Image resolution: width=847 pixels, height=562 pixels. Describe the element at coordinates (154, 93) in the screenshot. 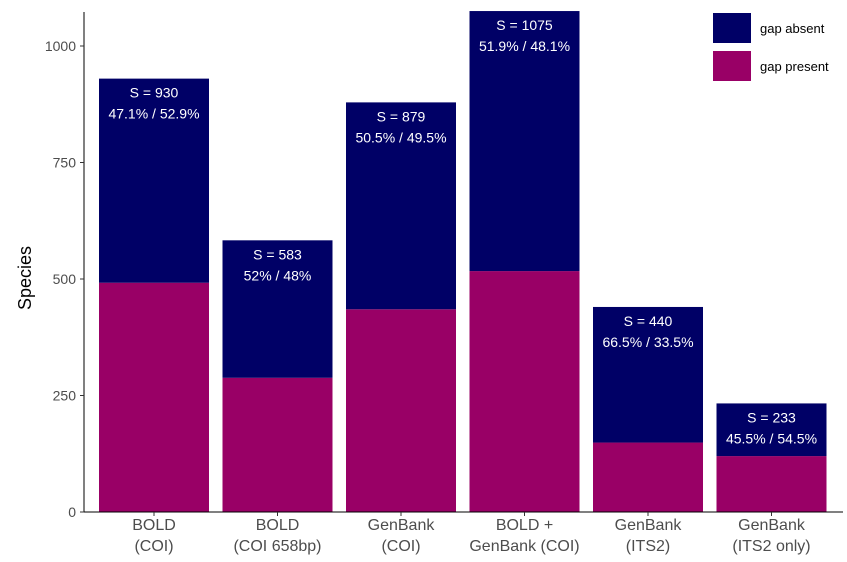

I see `bar-data-label: S = 930` at that location.